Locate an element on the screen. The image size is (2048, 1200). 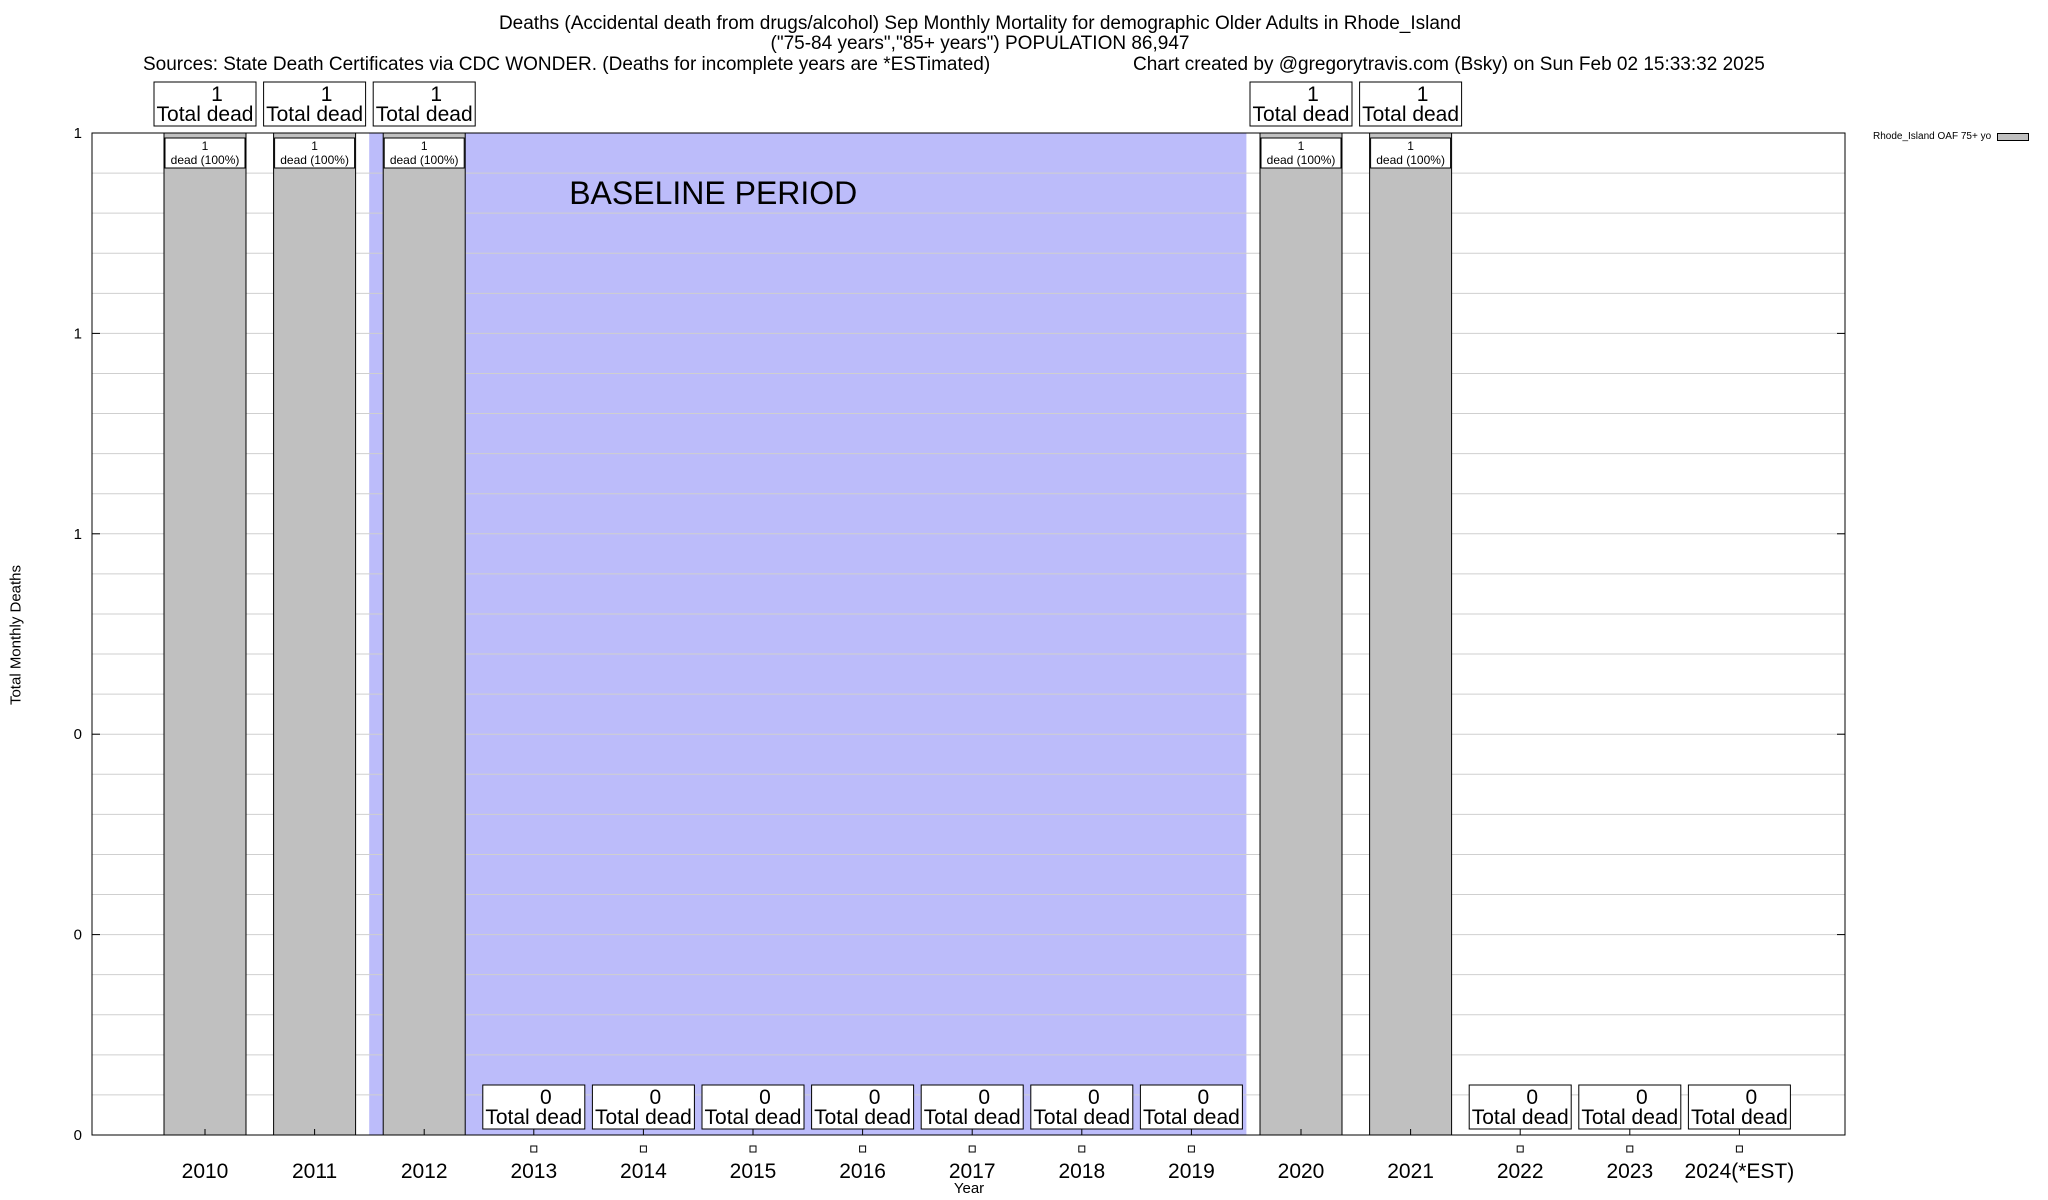
x-tick-label: 2012 is located at coordinates (424, 1171).